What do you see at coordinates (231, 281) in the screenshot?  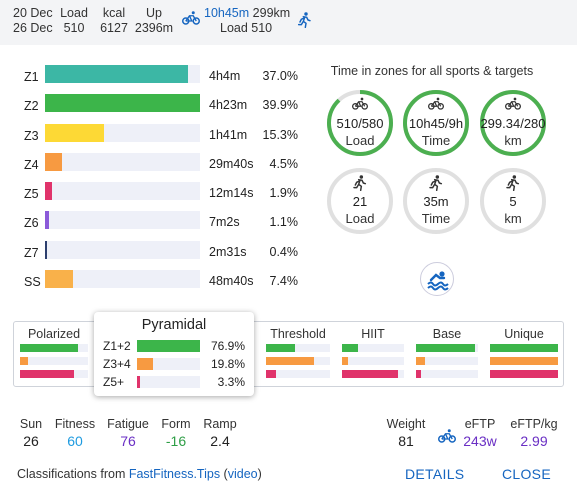 I see `zone-time: 48m40s` at bounding box center [231, 281].